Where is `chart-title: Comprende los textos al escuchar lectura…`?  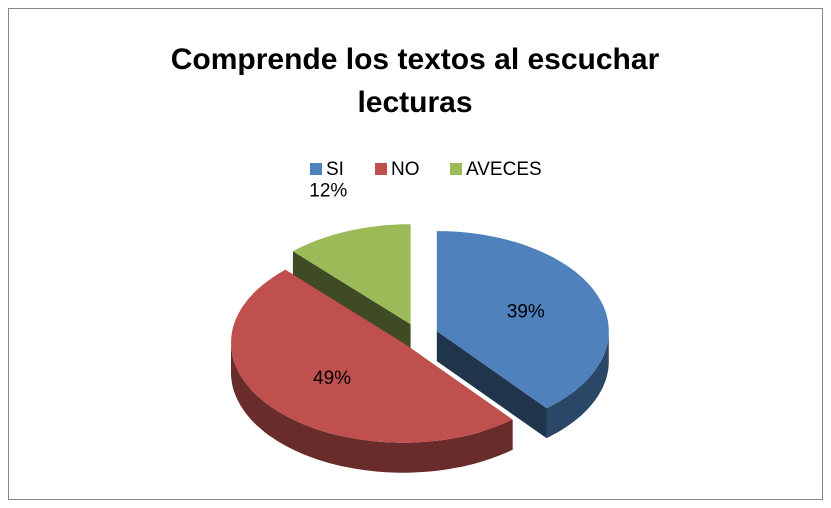
chart-title: Comprende los textos al escuchar lectura… is located at coordinates (415, 81).